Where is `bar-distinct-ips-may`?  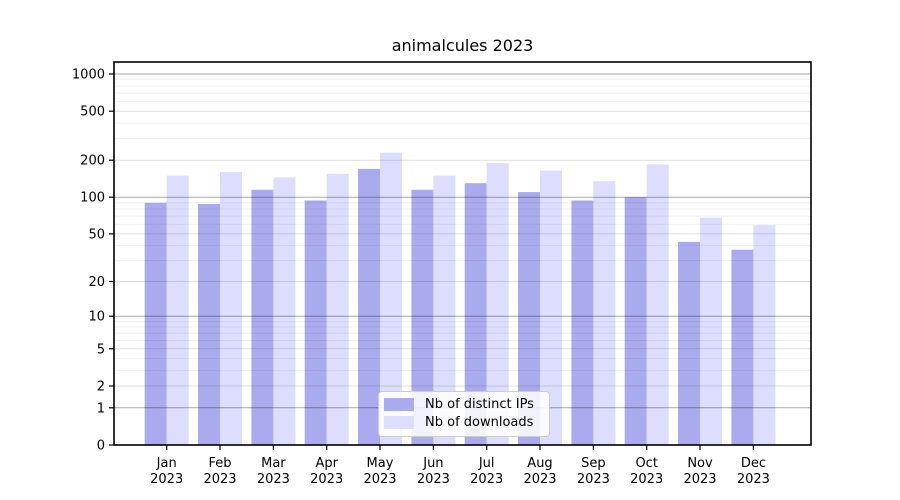 bar-distinct-ips-may is located at coordinates (369, 306).